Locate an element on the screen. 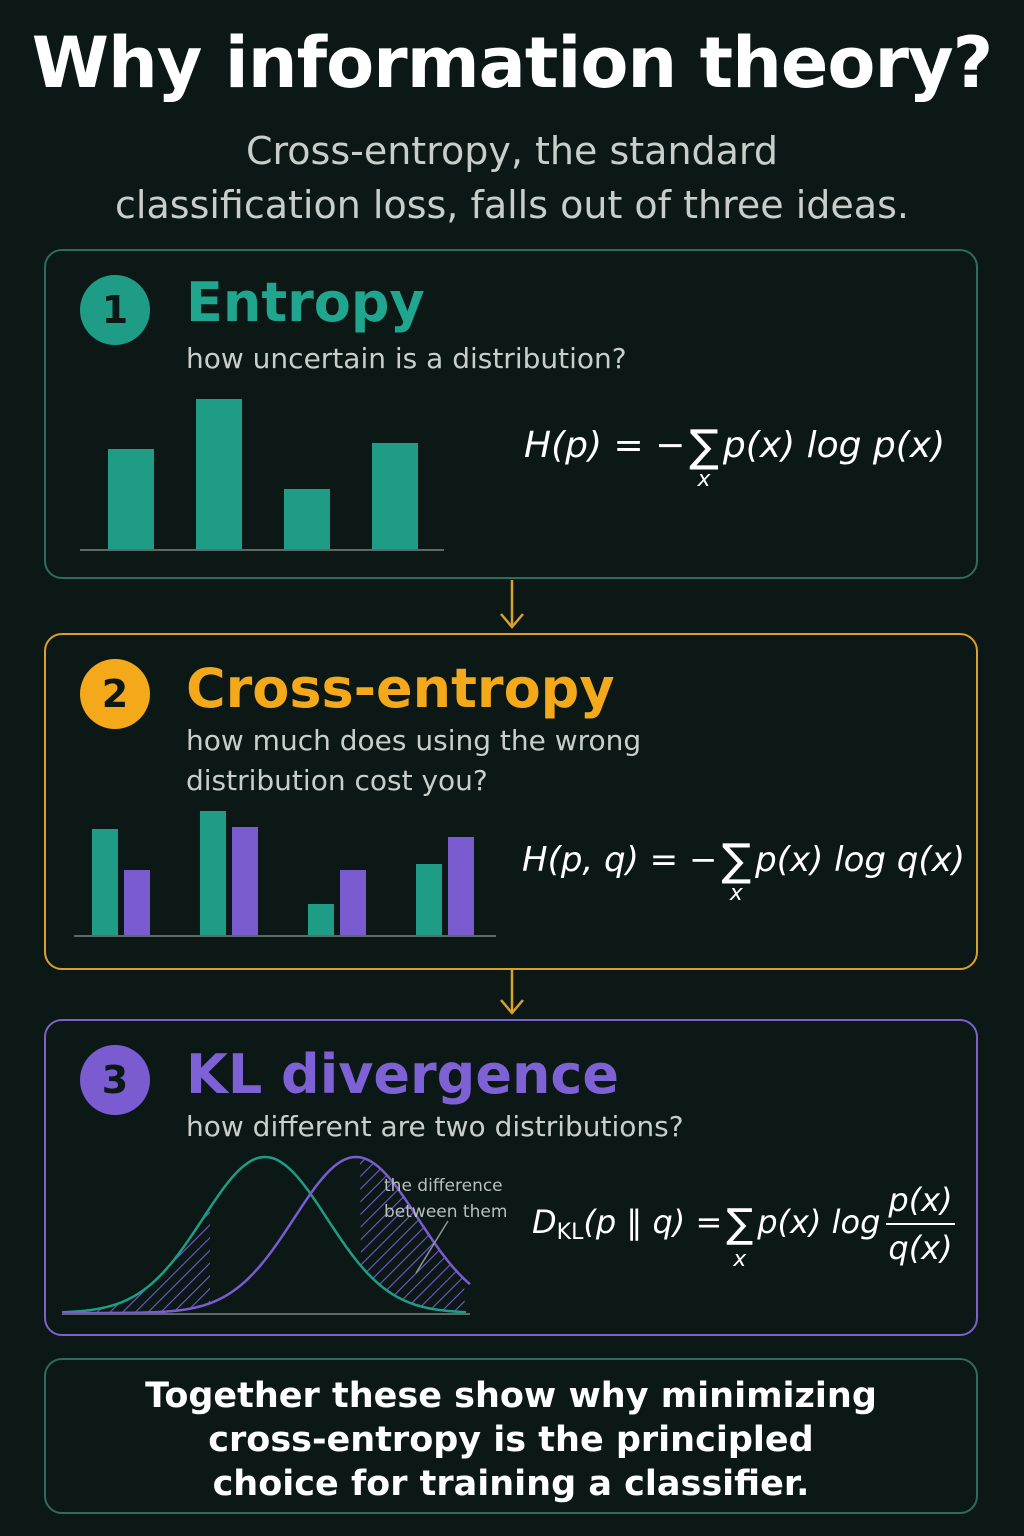 This screenshot has width=1024, height=1536. entropy-subtitle-line: how uncertain is a distribution? is located at coordinates (406, 358).